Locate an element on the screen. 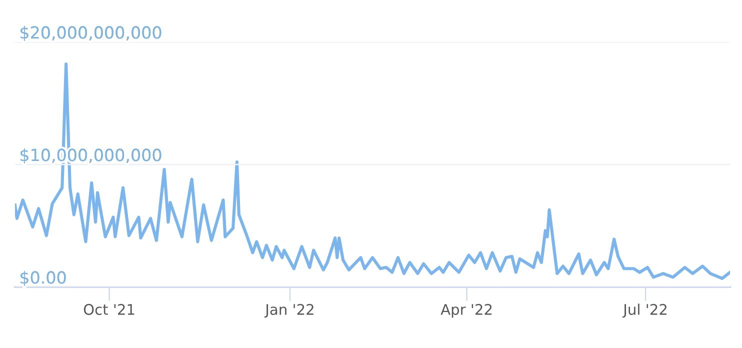 The width and height of the screenshot is (742, 348). x-tick-label: Jan '22 is located at coordinates (289, 311).